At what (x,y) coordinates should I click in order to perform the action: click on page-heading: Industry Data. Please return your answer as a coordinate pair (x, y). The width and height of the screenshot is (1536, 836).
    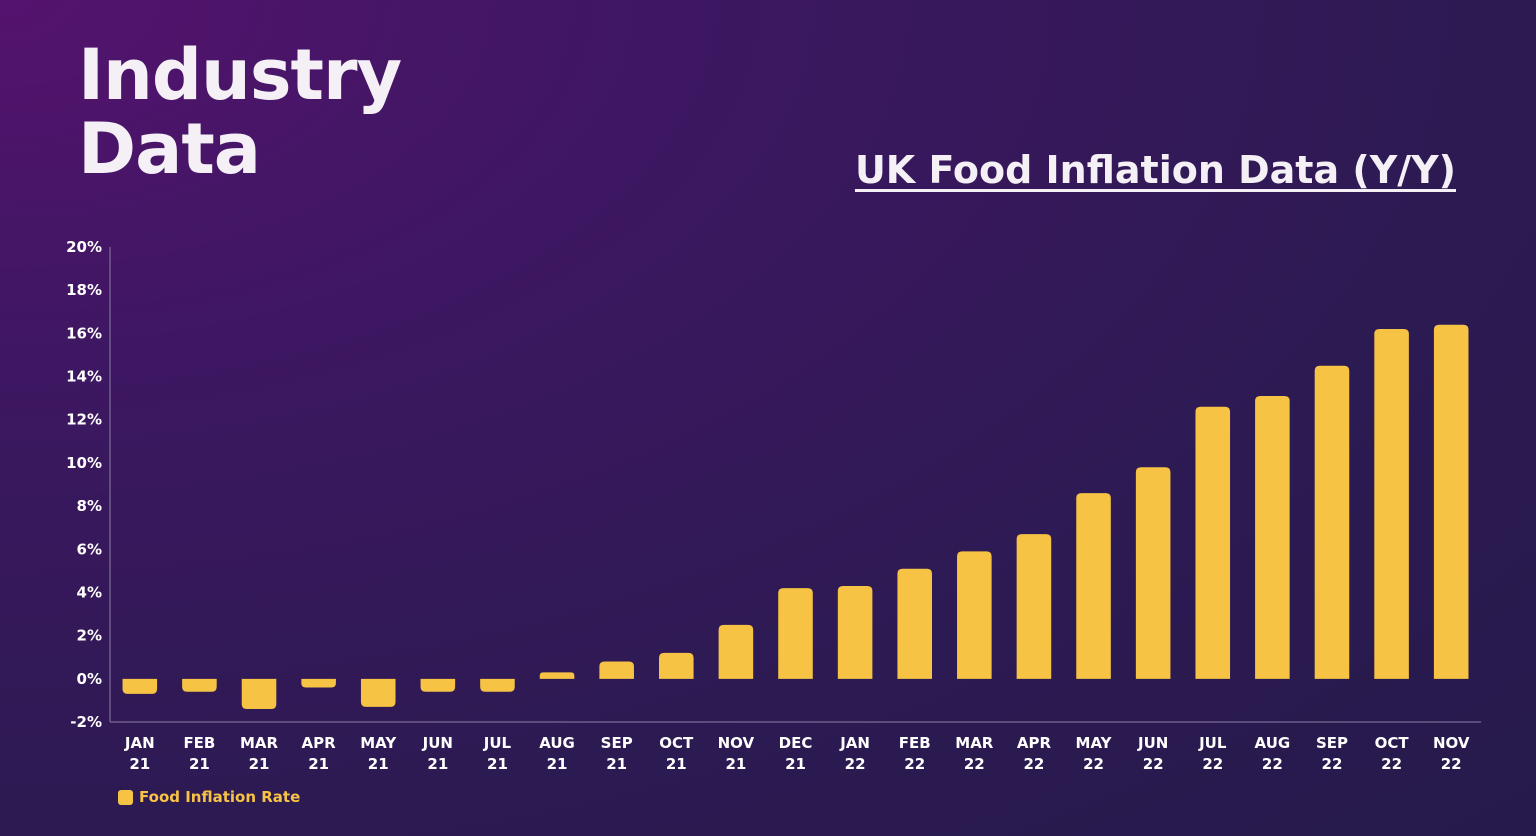
    Looking at the image, I should click on (240, 112).